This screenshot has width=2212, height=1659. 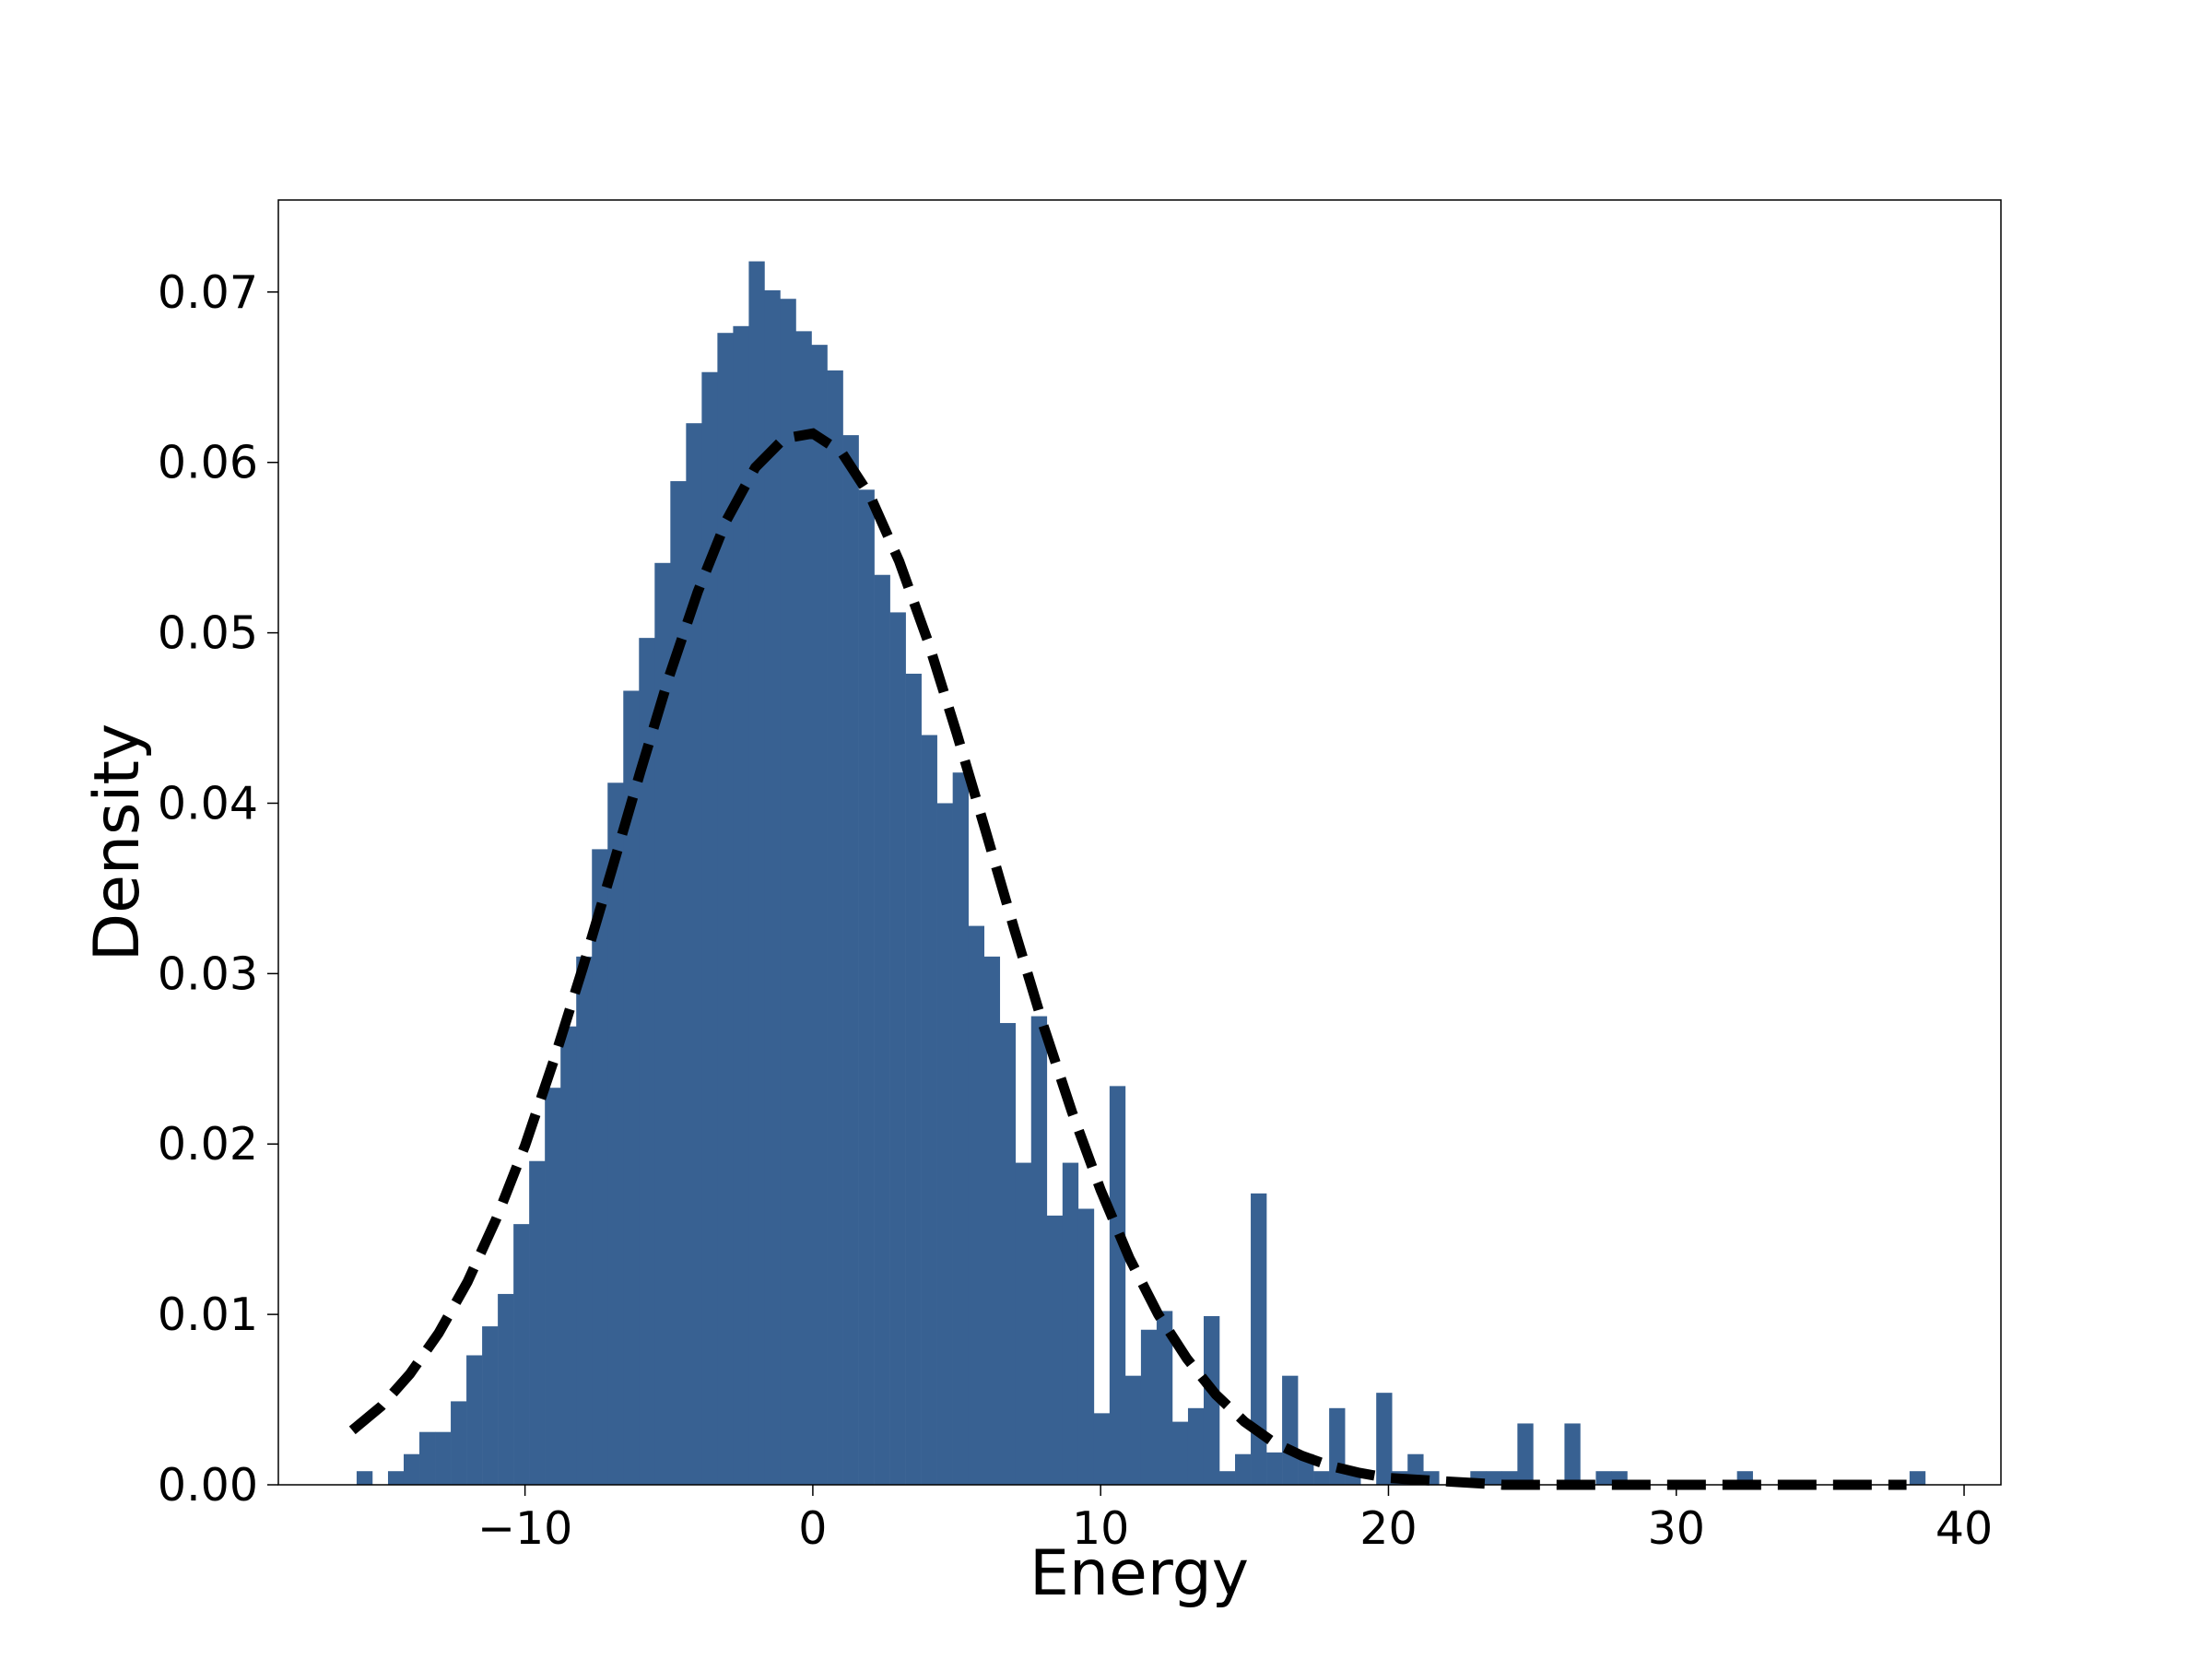 I want to click on x-tick-label: 40, so click(x=1964, y=1528).